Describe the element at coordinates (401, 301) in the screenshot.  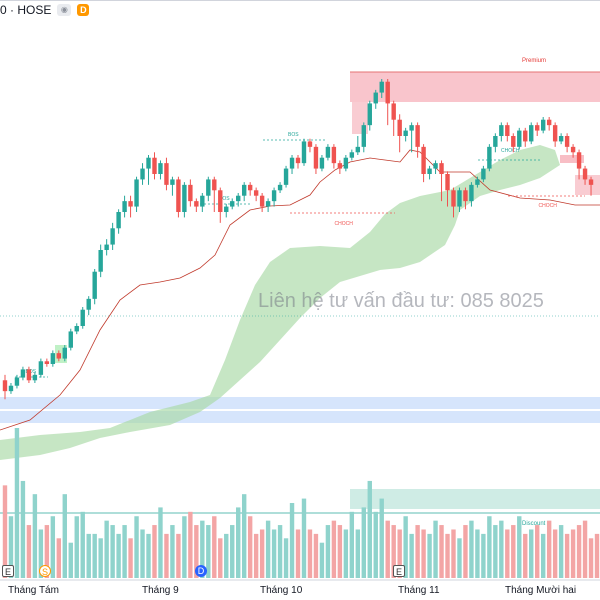
I see `watermark-text: Liên hệ tư vấn đầu tư: 085 8025` at that location.